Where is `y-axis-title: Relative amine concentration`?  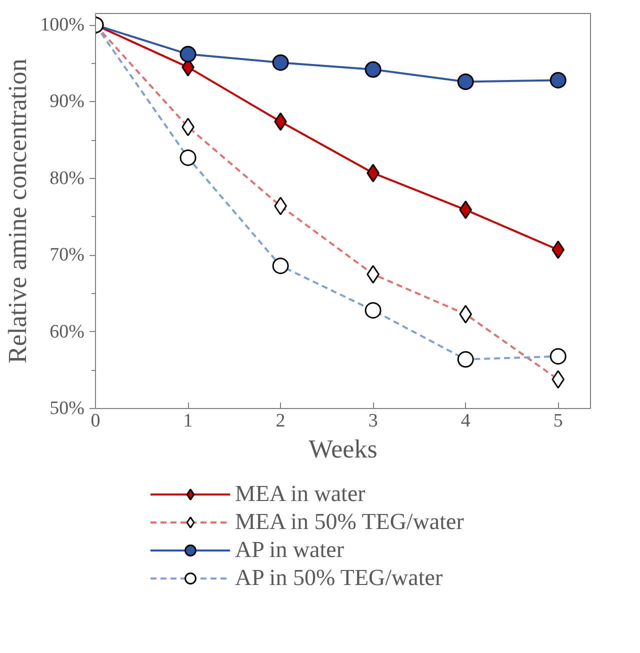 y-axis-title: Relative amine concentration is located at coordinates (17, 211).